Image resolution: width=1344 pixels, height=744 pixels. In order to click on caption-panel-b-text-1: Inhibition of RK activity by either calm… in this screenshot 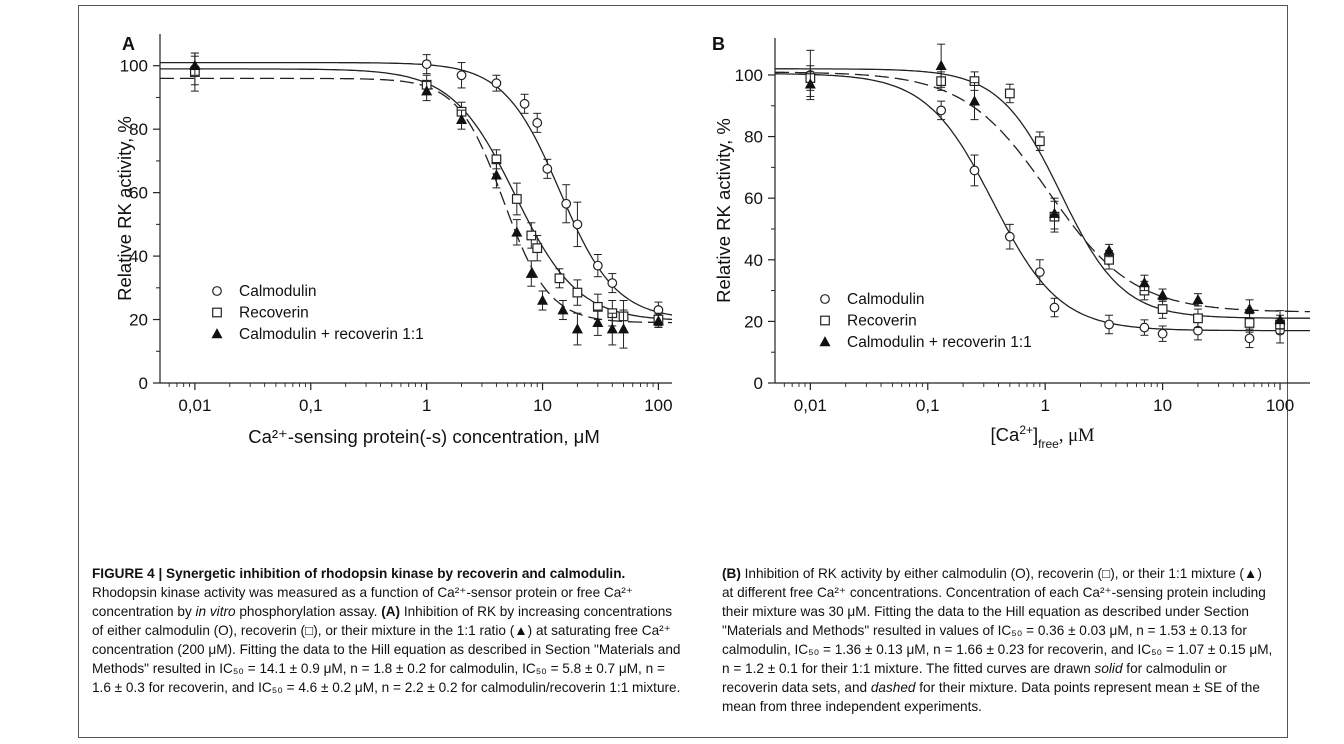, I will do `click(997, 621)`.